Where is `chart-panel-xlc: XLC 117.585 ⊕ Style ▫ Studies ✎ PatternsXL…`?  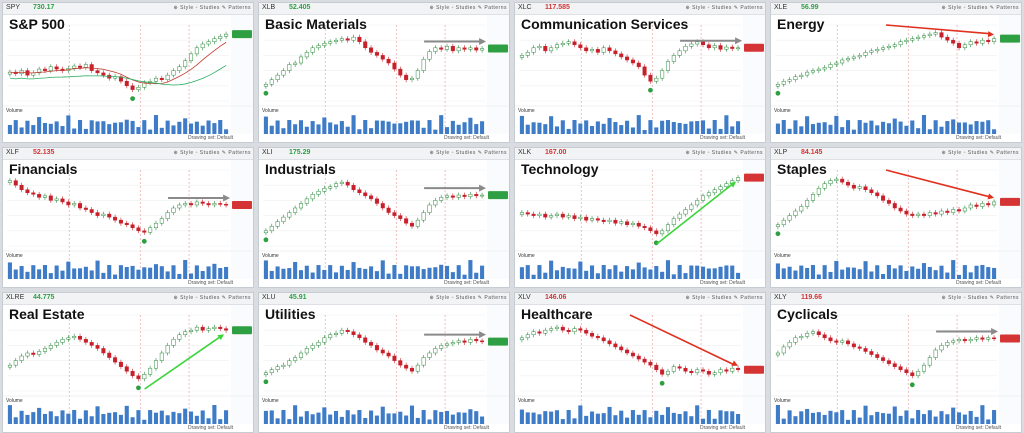
chart-panel-xlc: XLC 117.585 ⊕ Style ▫ Studies ✎ PatternsXL… is located at coordinates (640, 72).